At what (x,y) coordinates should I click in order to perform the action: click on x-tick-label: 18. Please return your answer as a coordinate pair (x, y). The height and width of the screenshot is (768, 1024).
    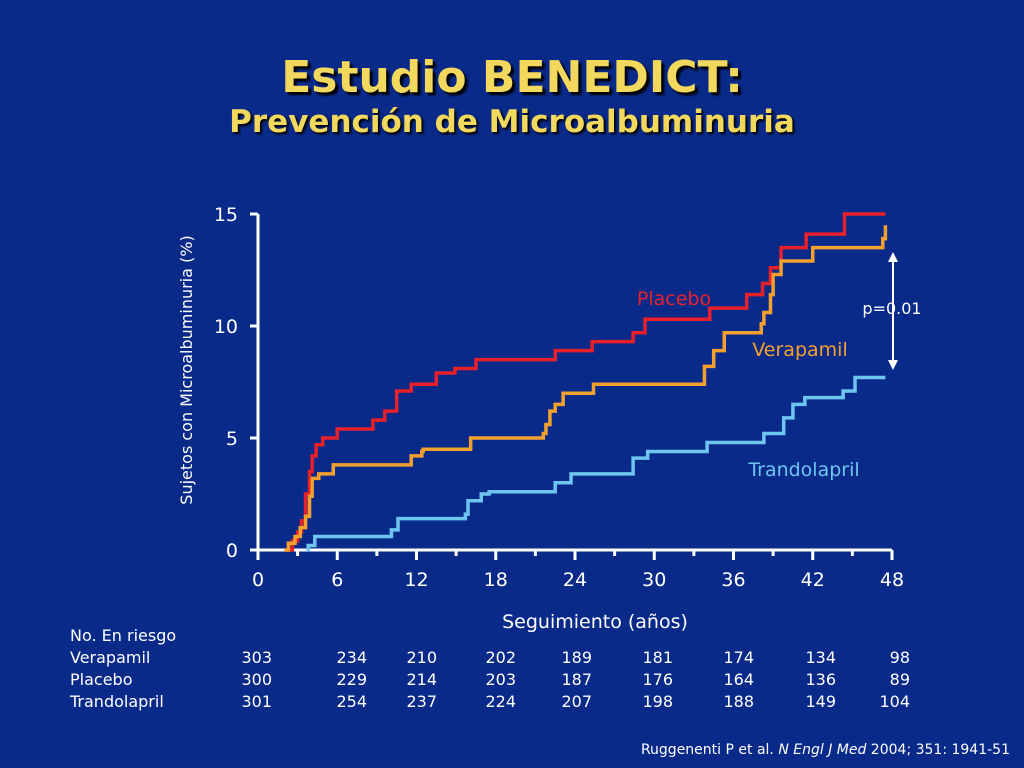
    Looking at the image, I should click on (496, 580).